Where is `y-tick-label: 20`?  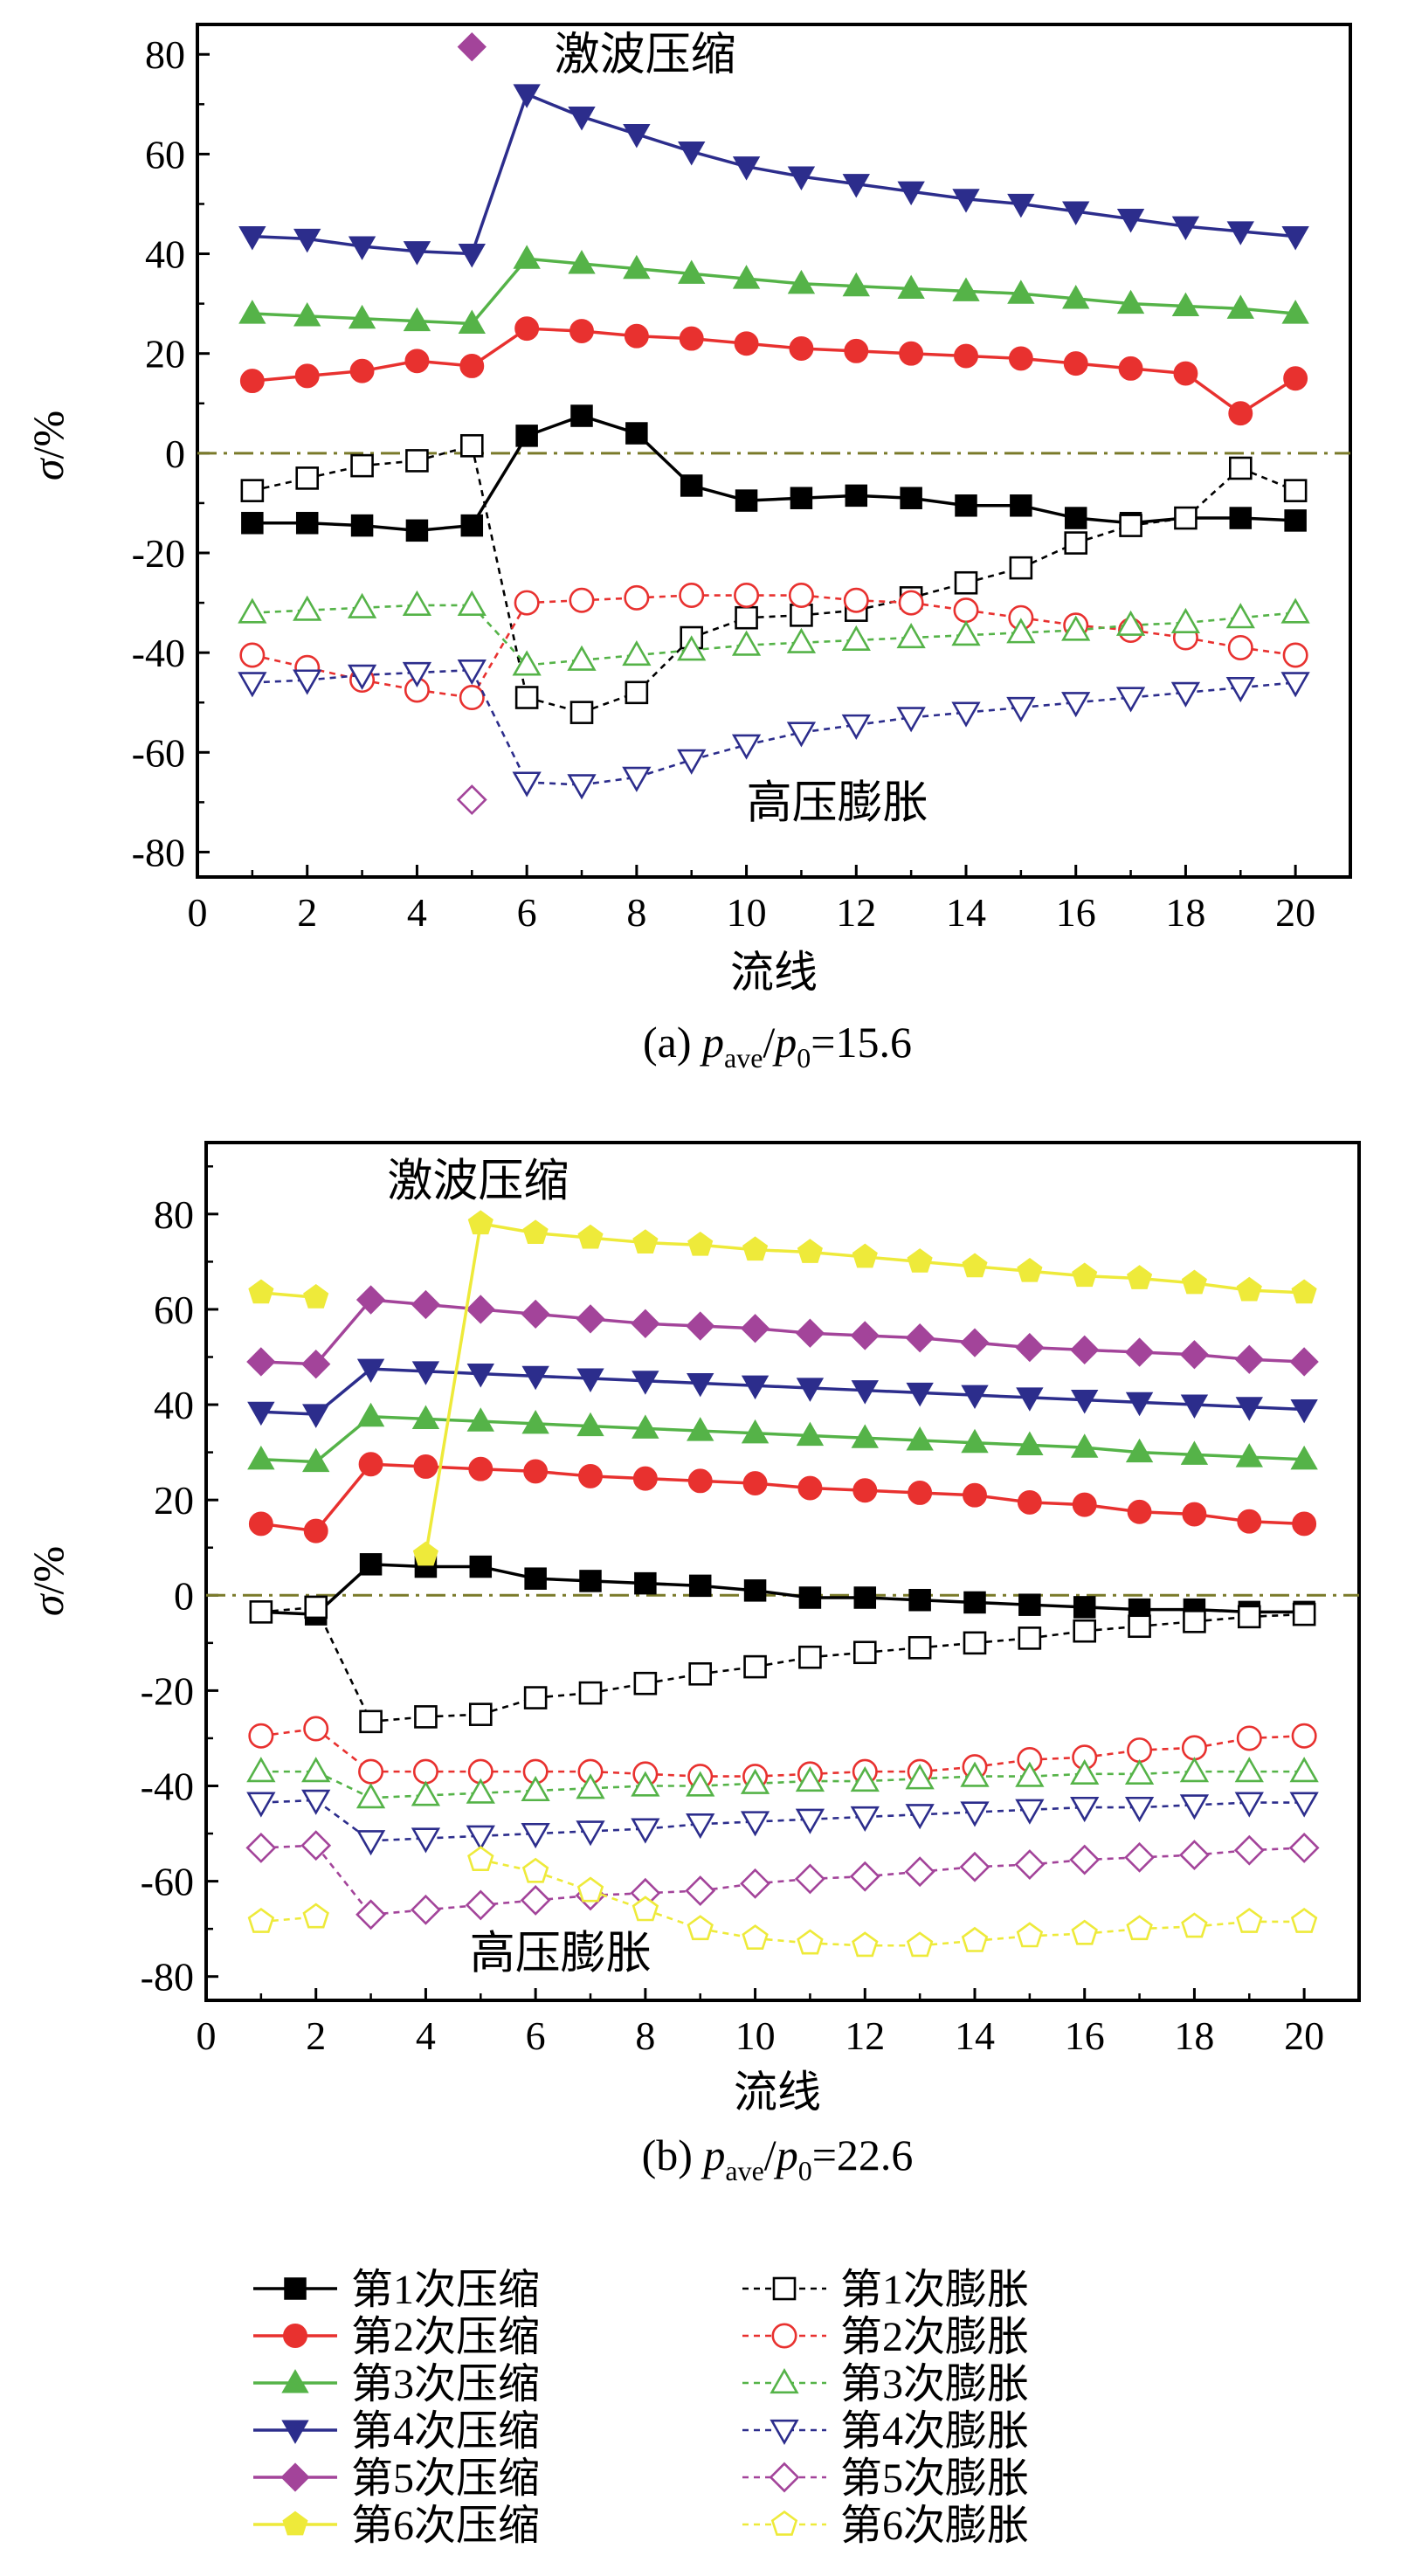 y-tick-label: 20 is located at coordinates (174, 1500).